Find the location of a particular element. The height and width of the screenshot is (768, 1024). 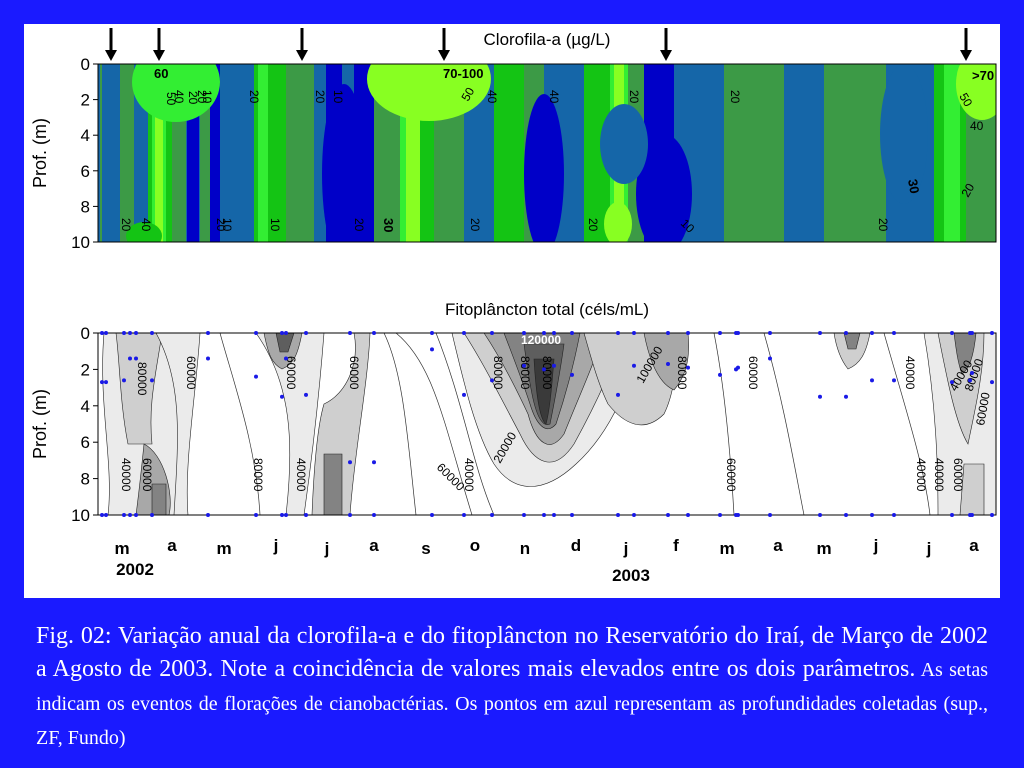

chl-contour-label: 50 is located at coordinates (171, 99).